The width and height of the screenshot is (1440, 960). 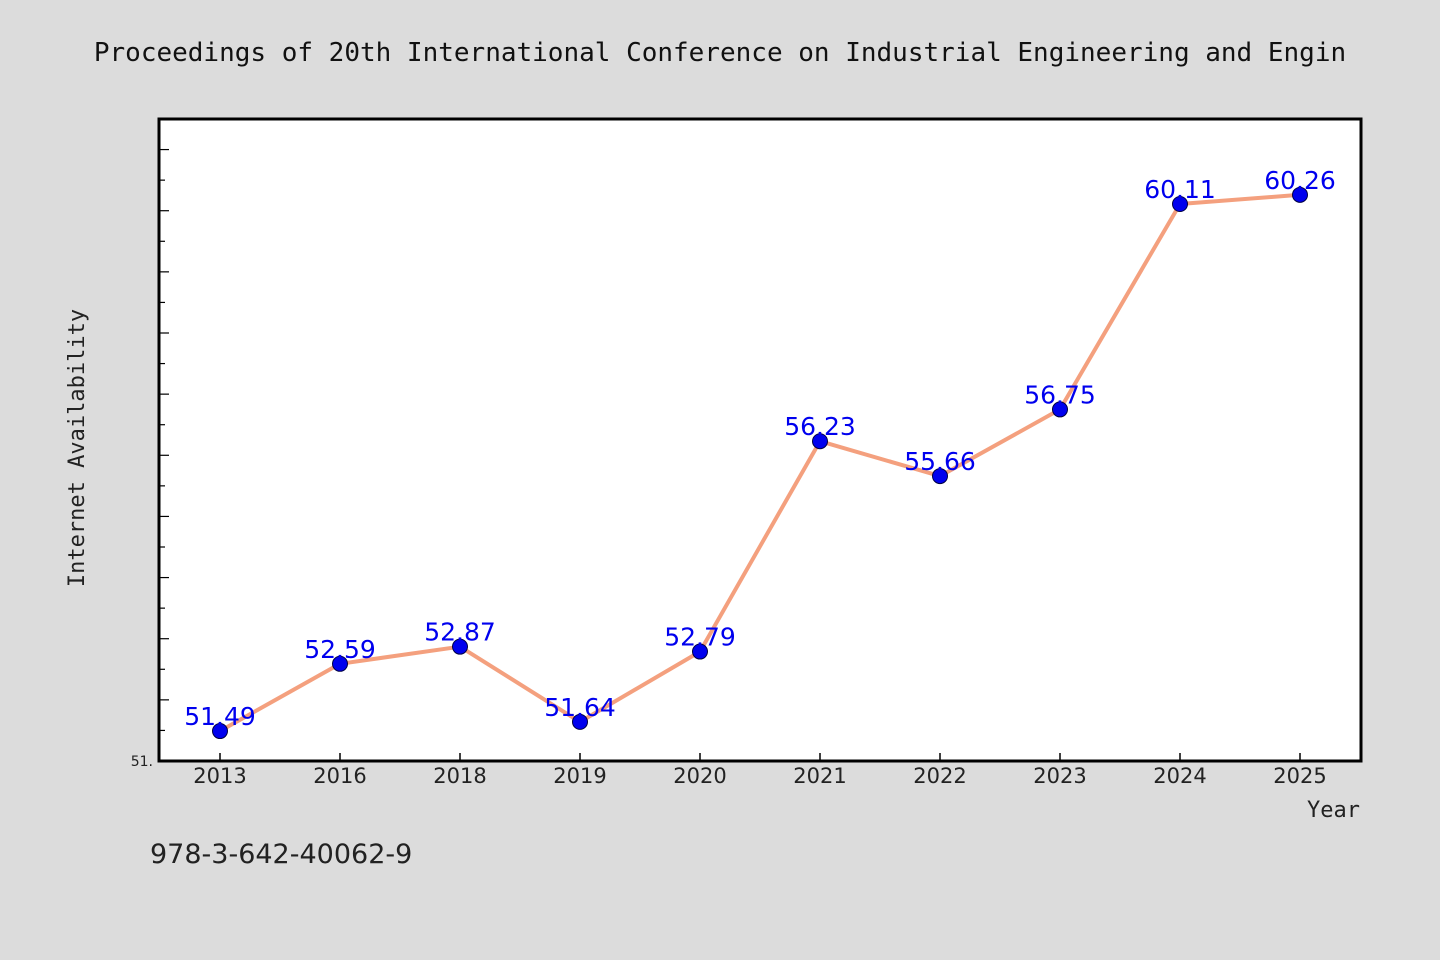 I want to click on data-label-2018: 52.87, so click(x=460, y=632).